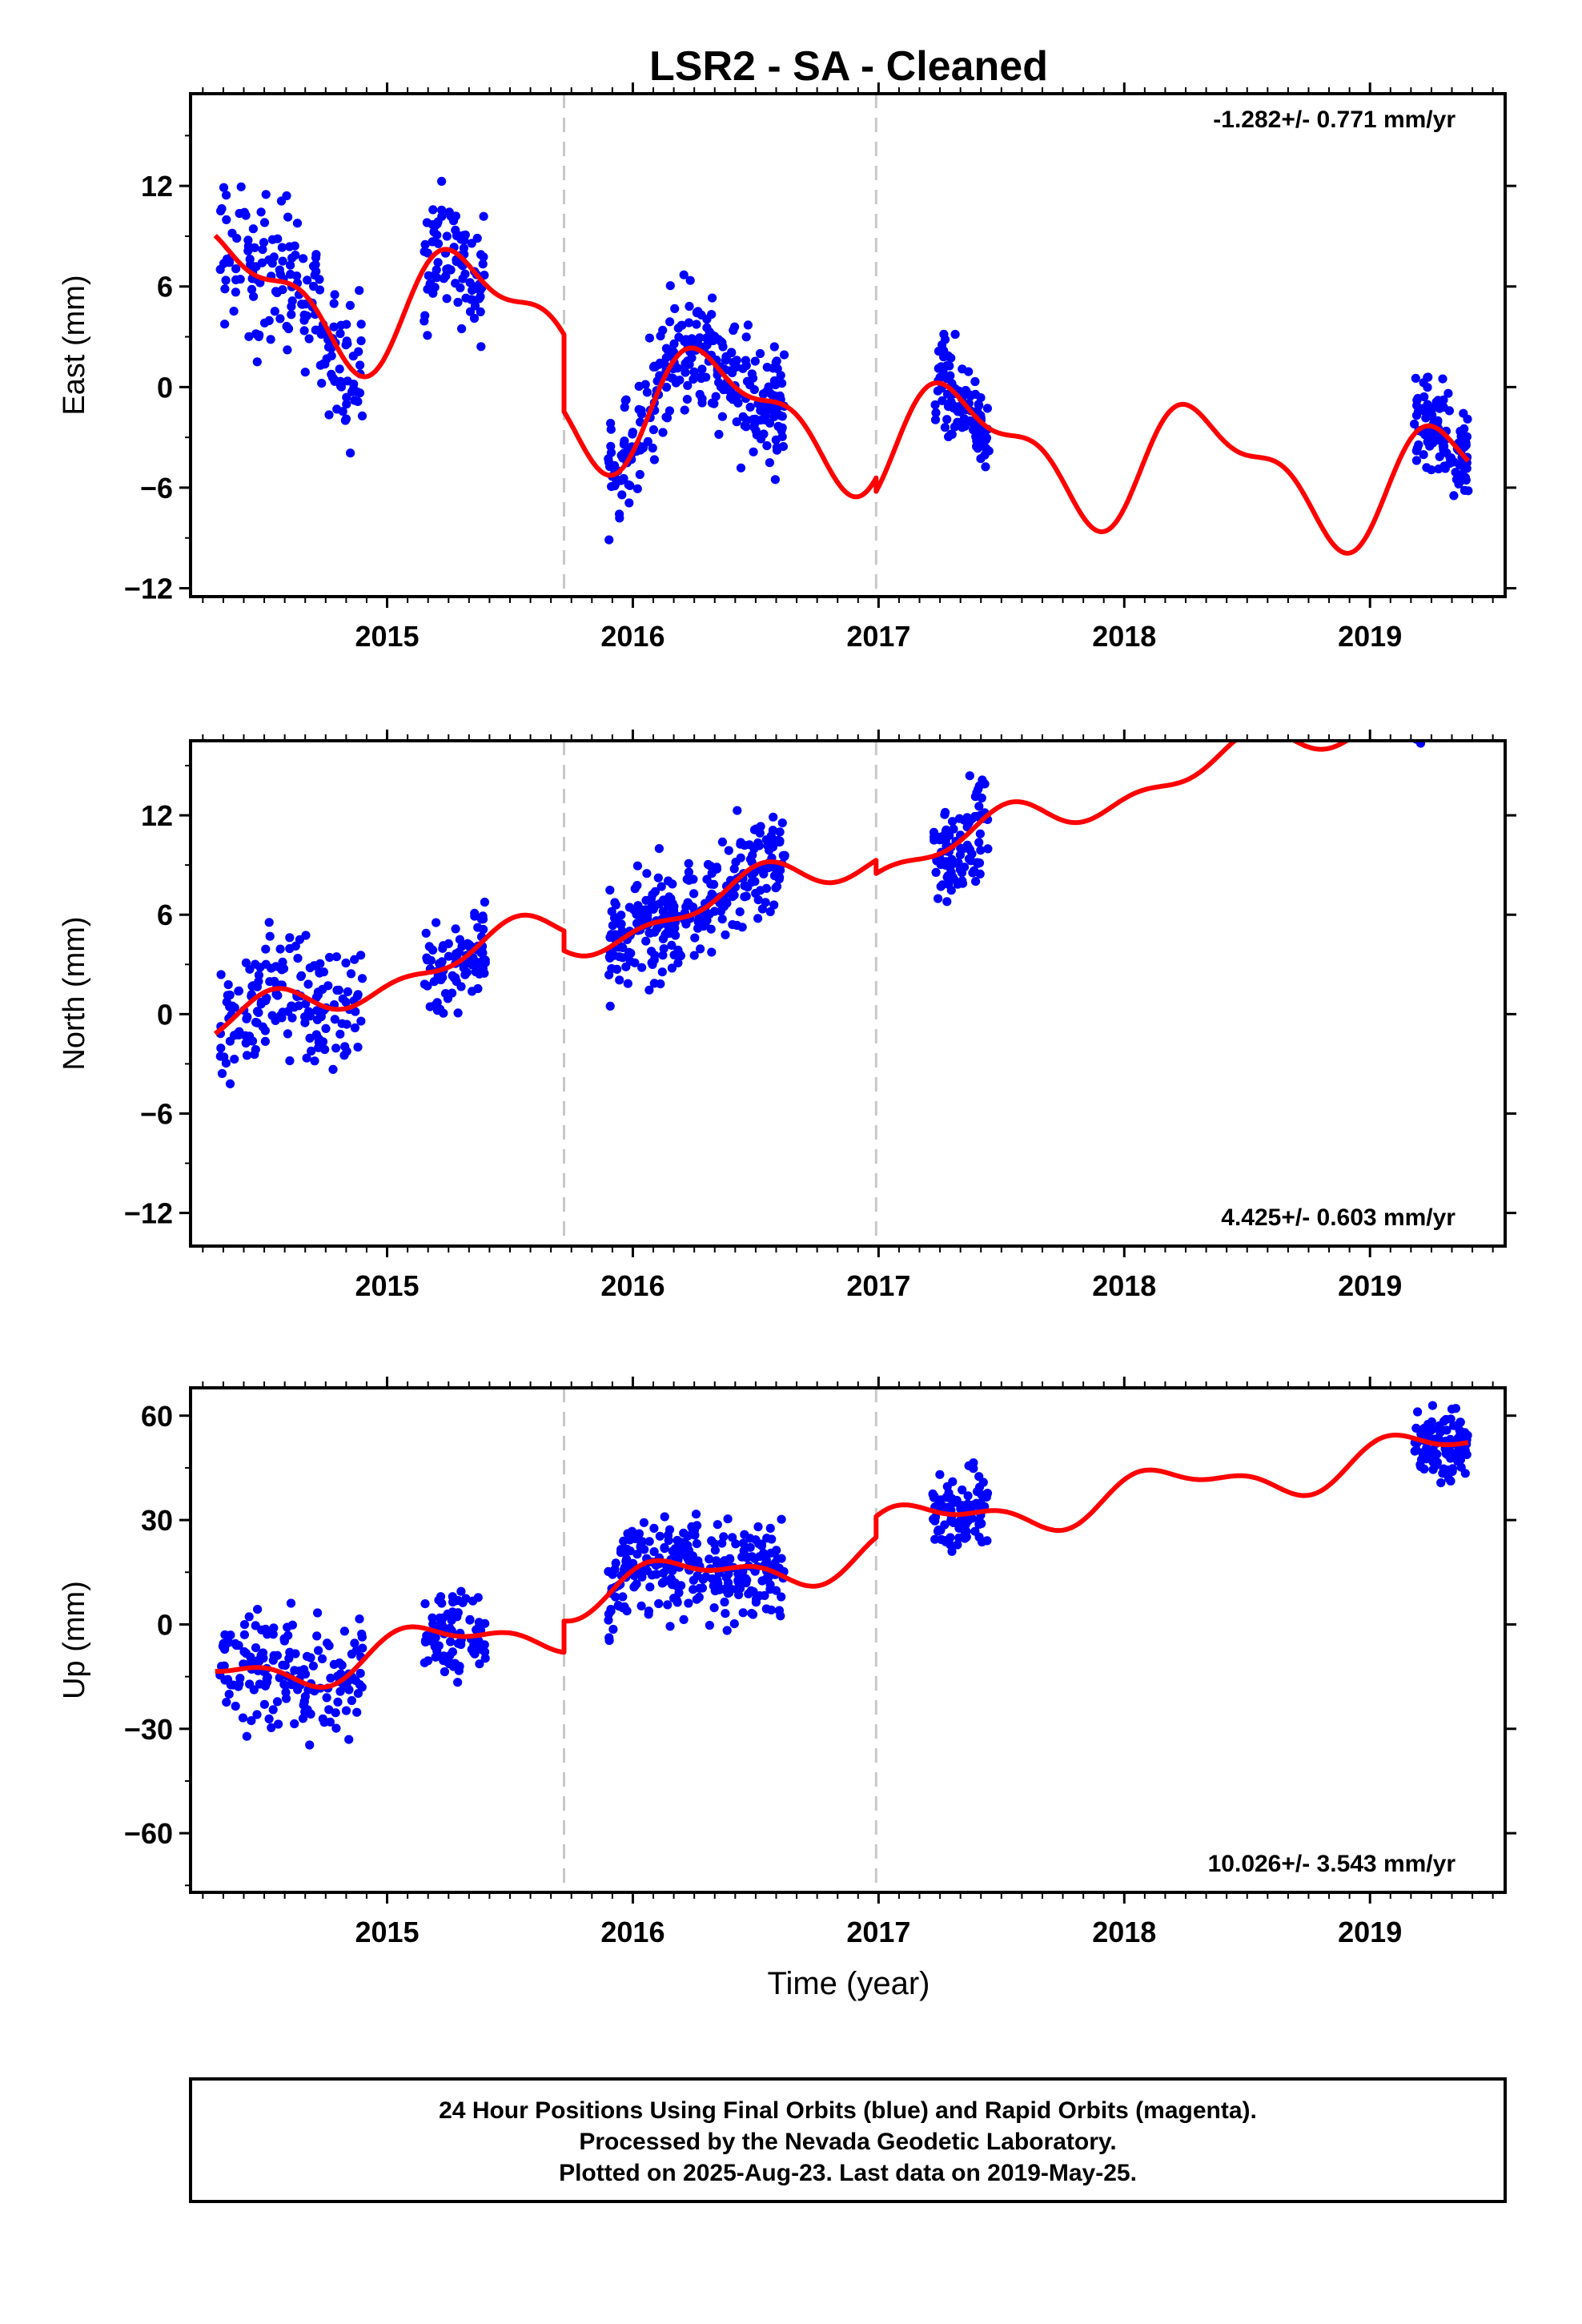  I want to click on x-tick-label: 2015, so click(387, 636).